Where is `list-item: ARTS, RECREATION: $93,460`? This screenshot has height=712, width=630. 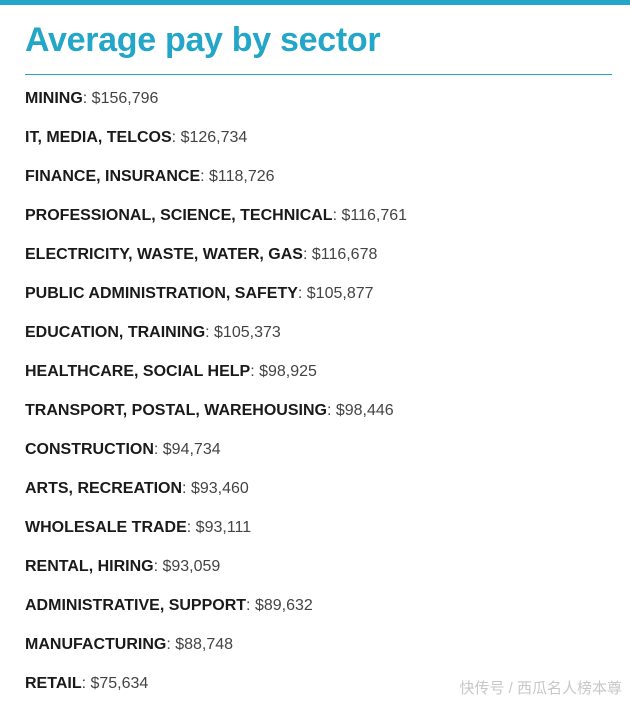 list-item: ARTS, RECREATION: $93,460 is located at coordinates (216, 497).